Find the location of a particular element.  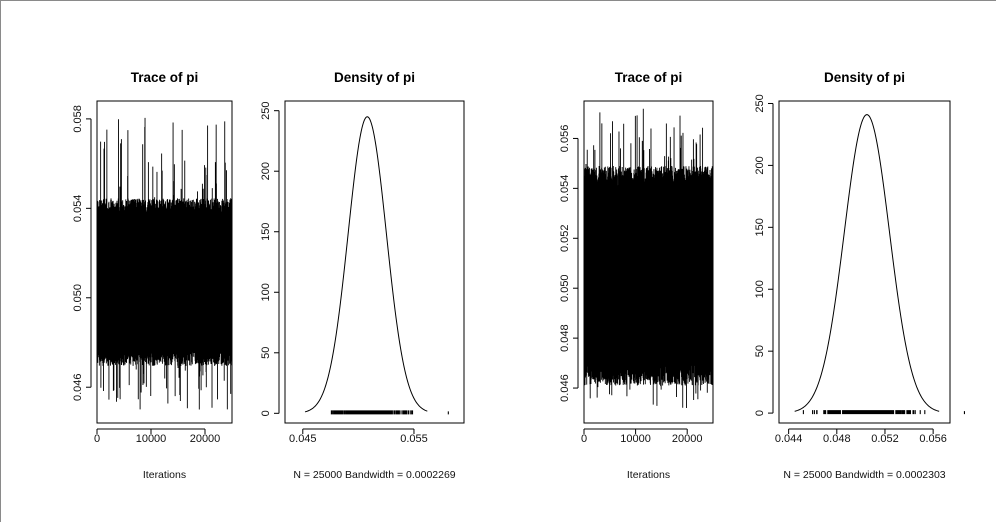

x-tick-label: 0.055 is located at coordinates (414, 439).